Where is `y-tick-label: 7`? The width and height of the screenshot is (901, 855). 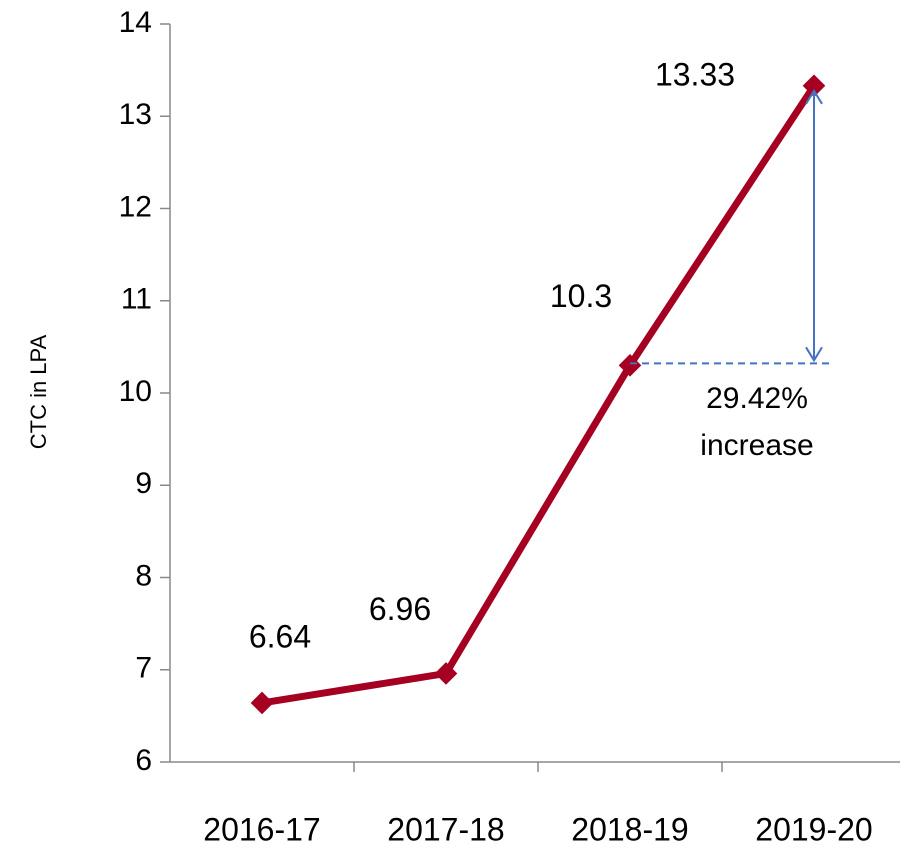
y-tick-label: 7 is located at coordinates (143, 668).